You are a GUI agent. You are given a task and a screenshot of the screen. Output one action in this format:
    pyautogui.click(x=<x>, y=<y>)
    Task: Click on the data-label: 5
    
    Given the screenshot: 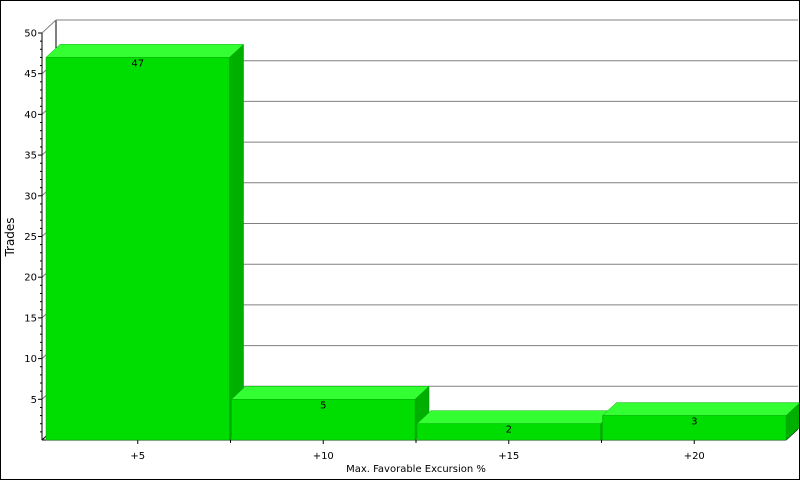 What is the action you would take?
    pyautogui.click(x=323, y=405)
    